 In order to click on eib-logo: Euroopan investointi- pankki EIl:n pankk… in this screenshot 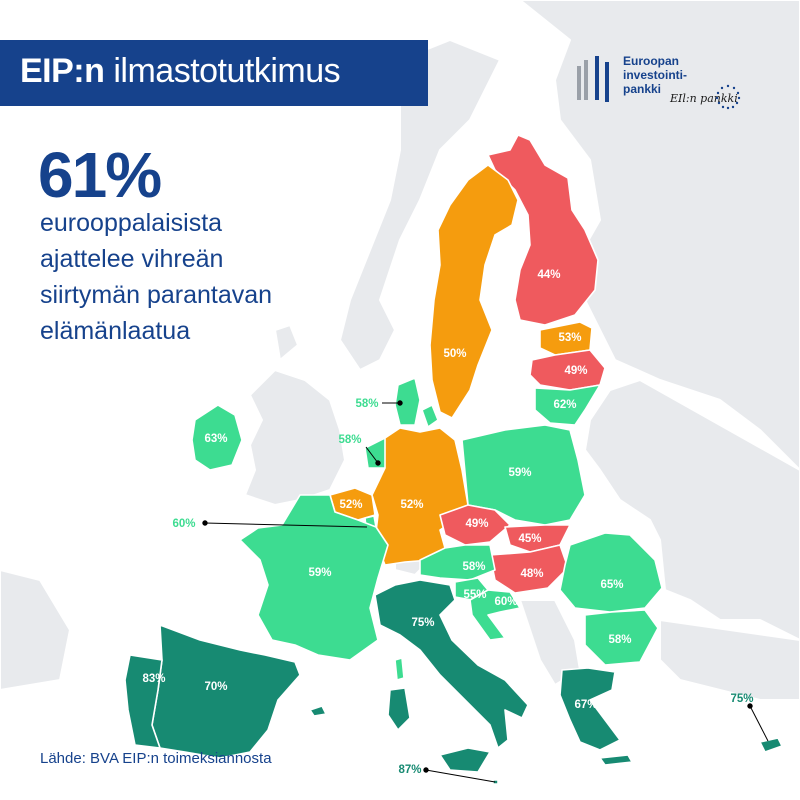, I will do `click(662, 81)`.